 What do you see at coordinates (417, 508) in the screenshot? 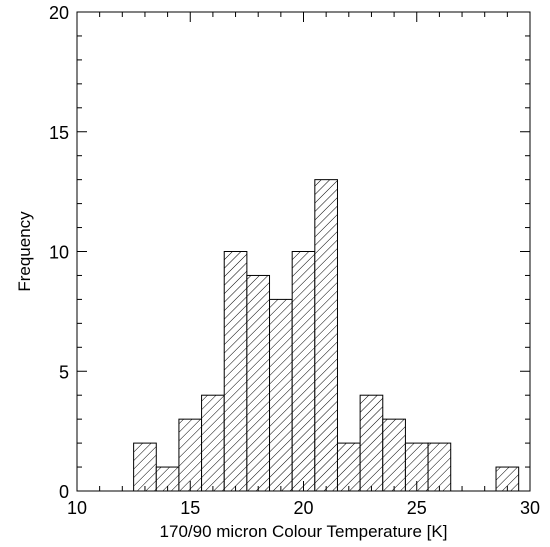
I see `x-tick-label: 25` at bounding box center [417, 508].